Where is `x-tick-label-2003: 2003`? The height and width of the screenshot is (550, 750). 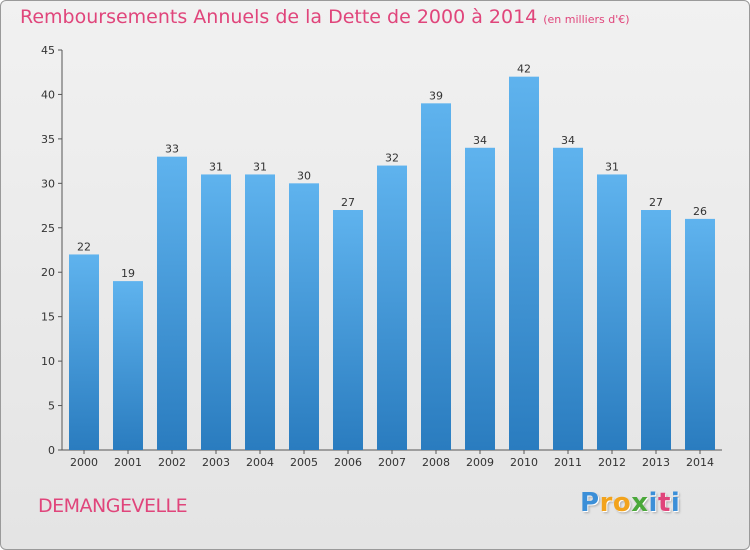
x-tick-label-2003: 2003 is located at coordinates (216, 462).